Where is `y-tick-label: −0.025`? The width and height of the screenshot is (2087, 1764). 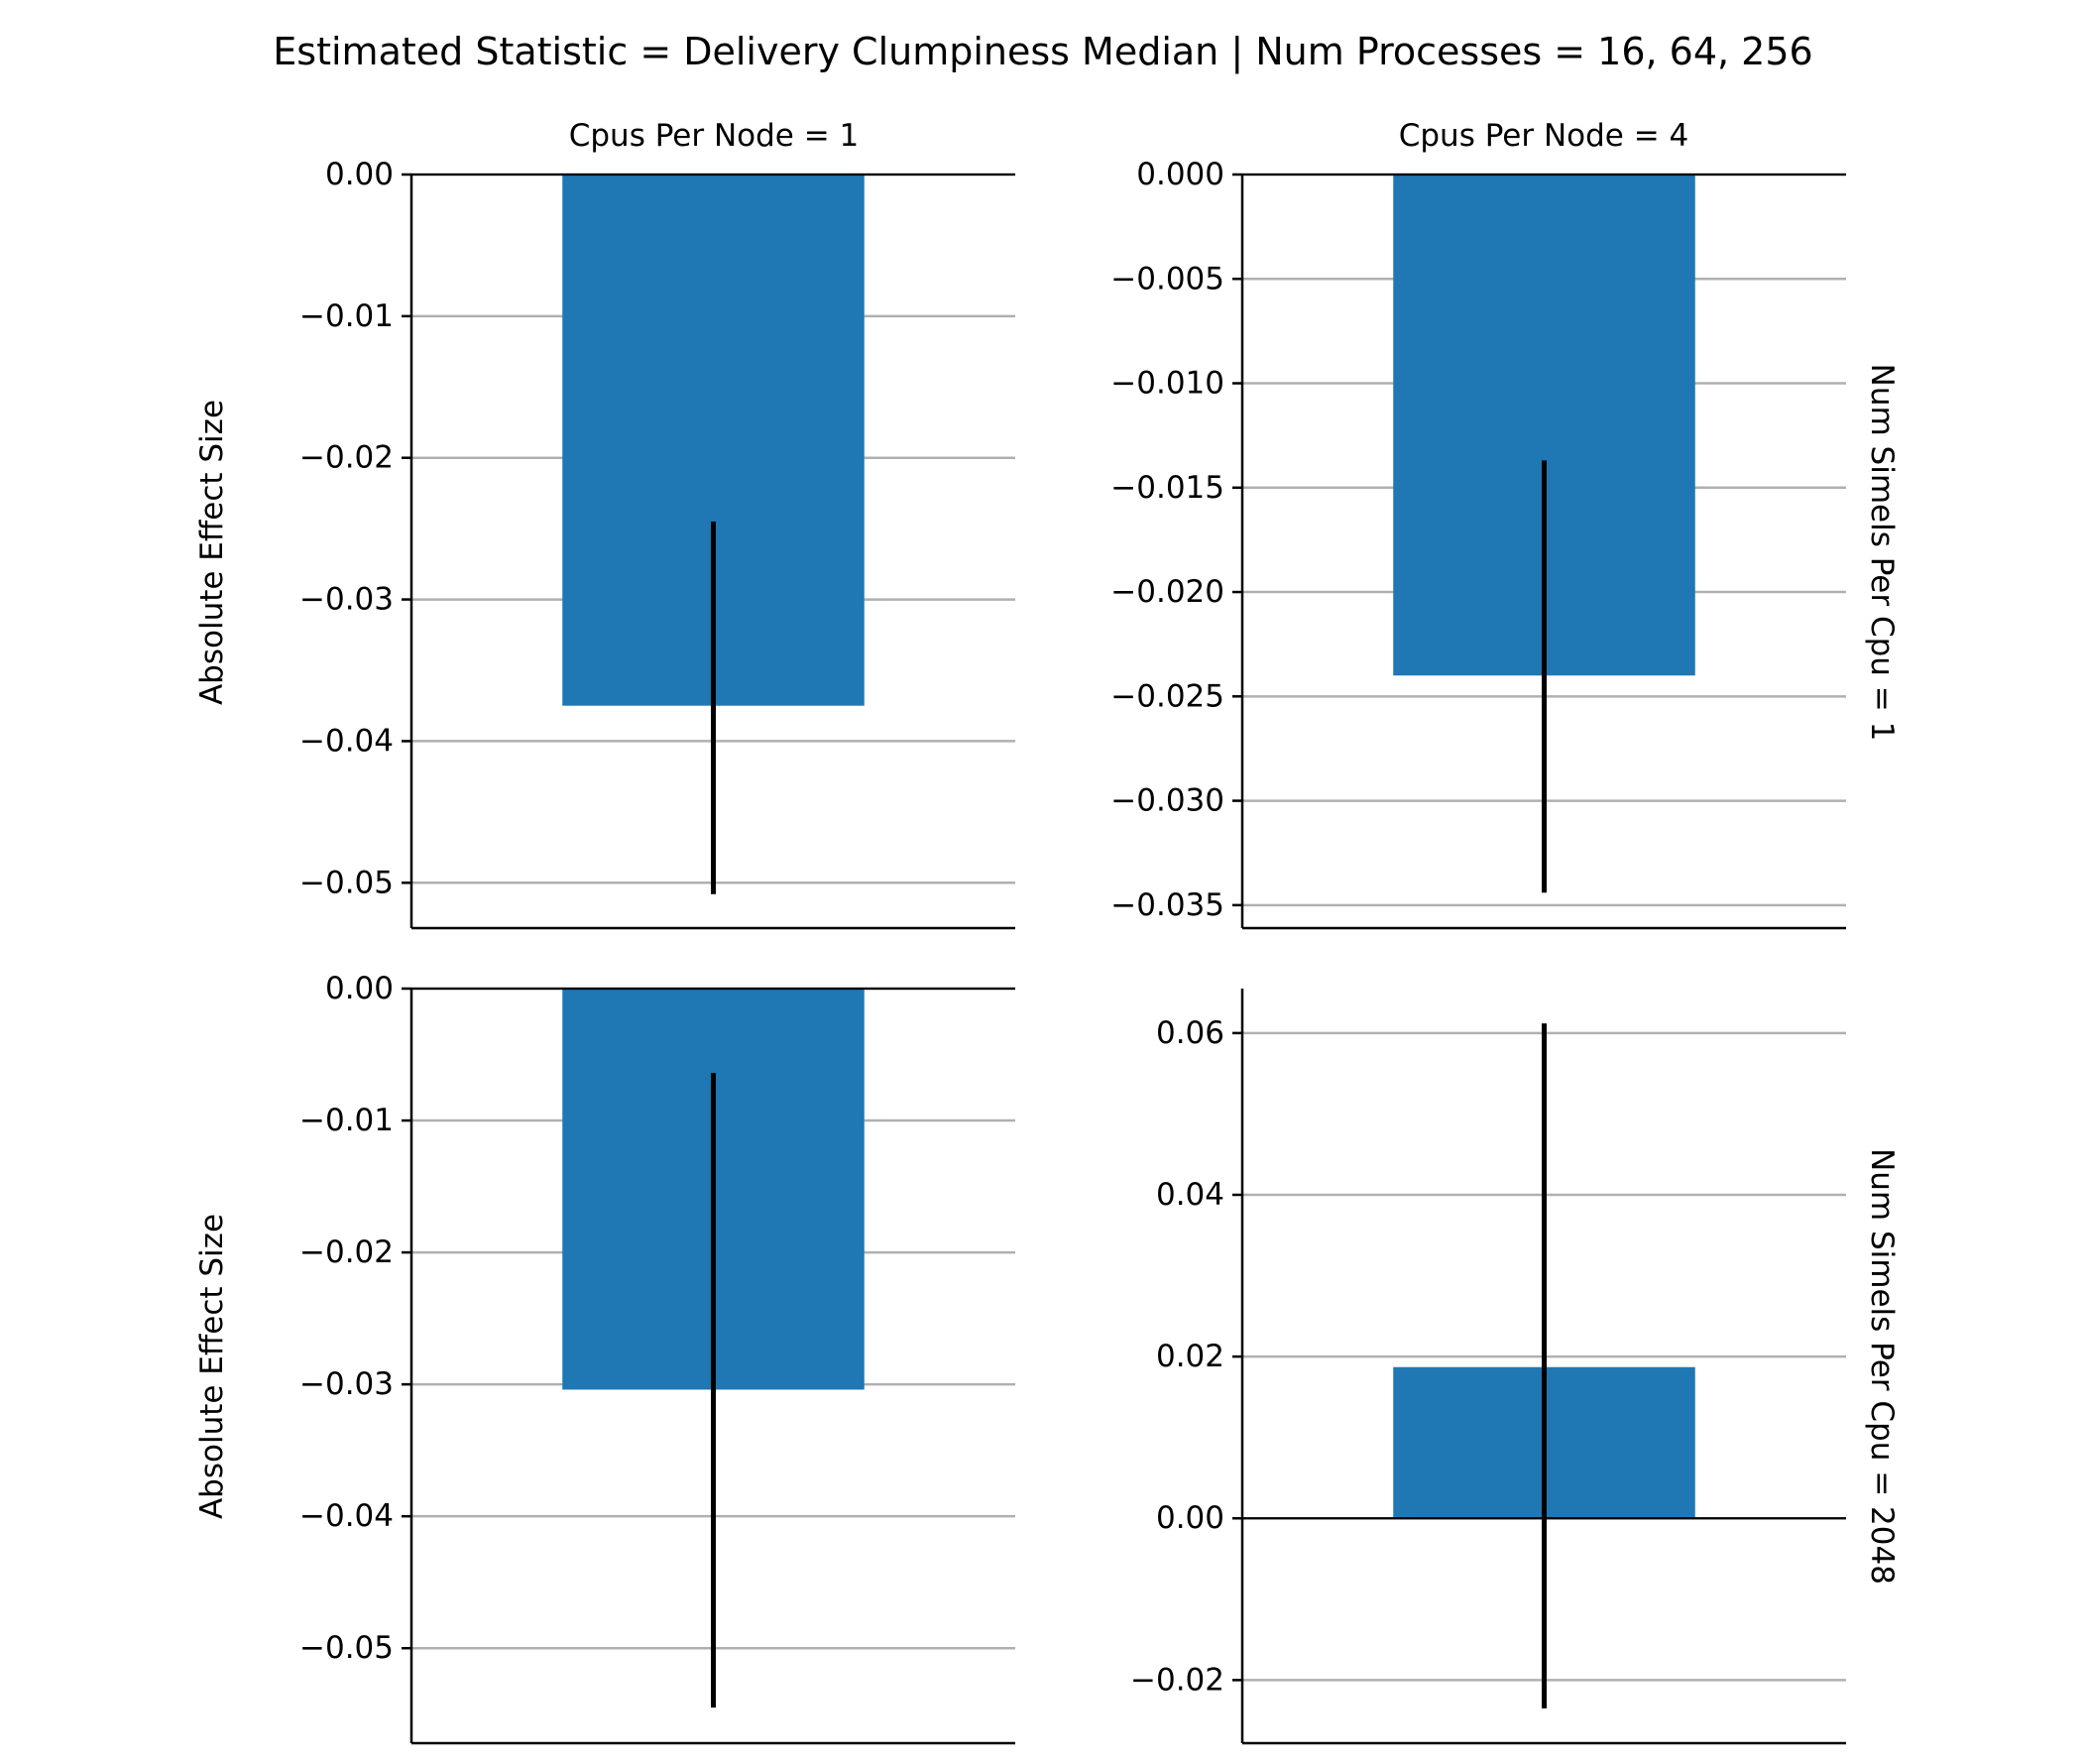
y-tick-label: −0.025 is located at coordinates (1167, 696).